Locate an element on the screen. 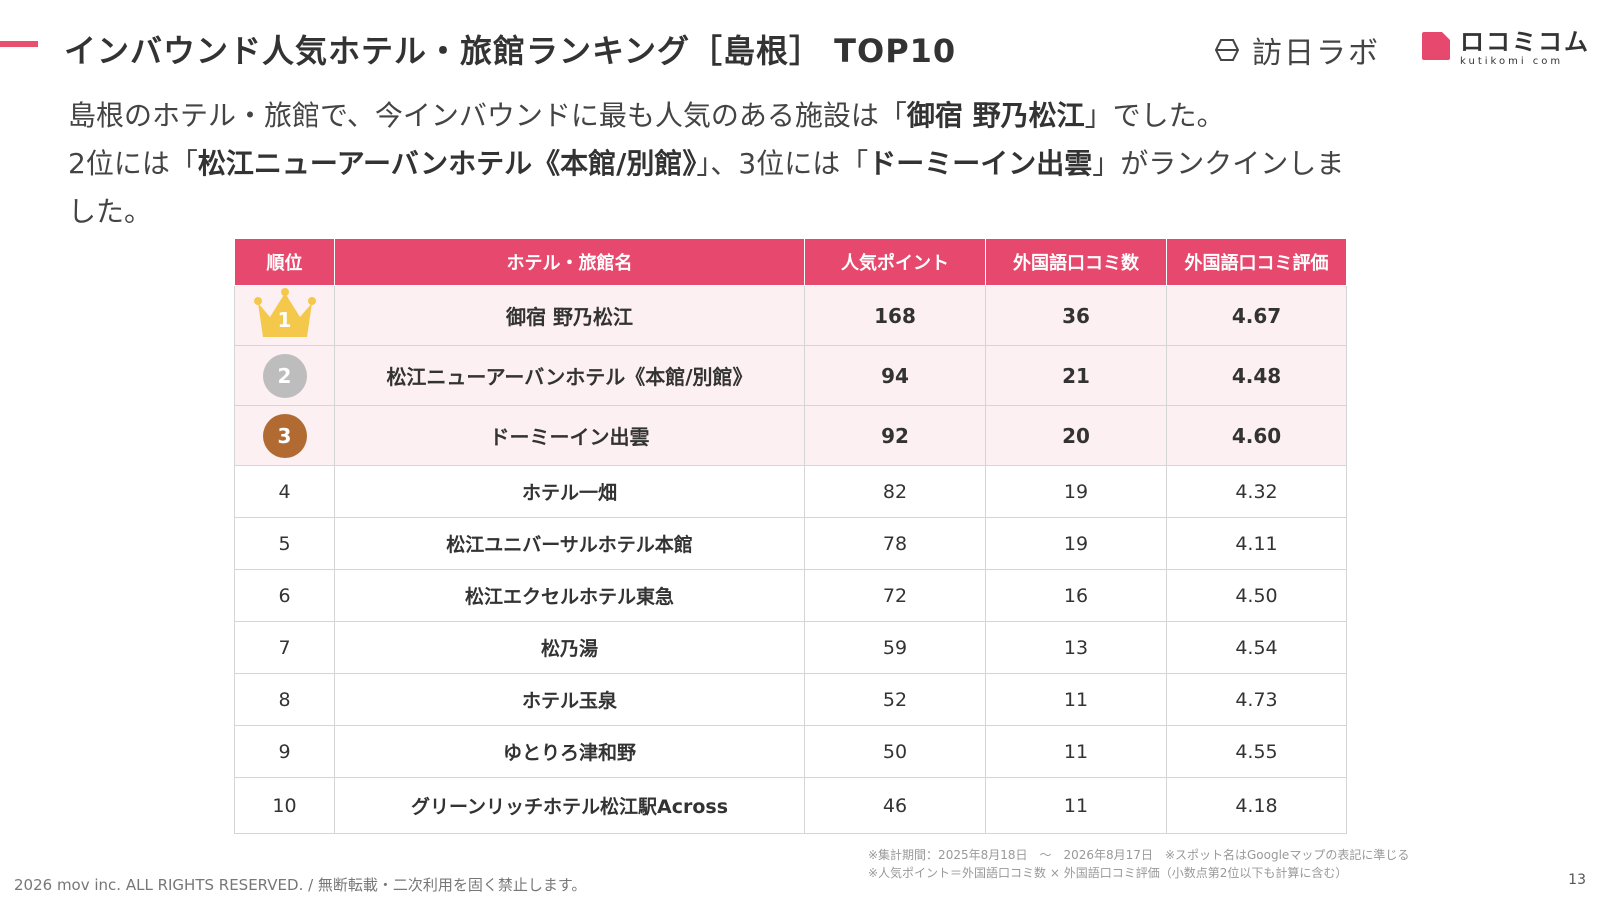  table-row: 5 松江ユニバーサルホテル本館 78 19 4.11 is located at coordinates (790, 543).